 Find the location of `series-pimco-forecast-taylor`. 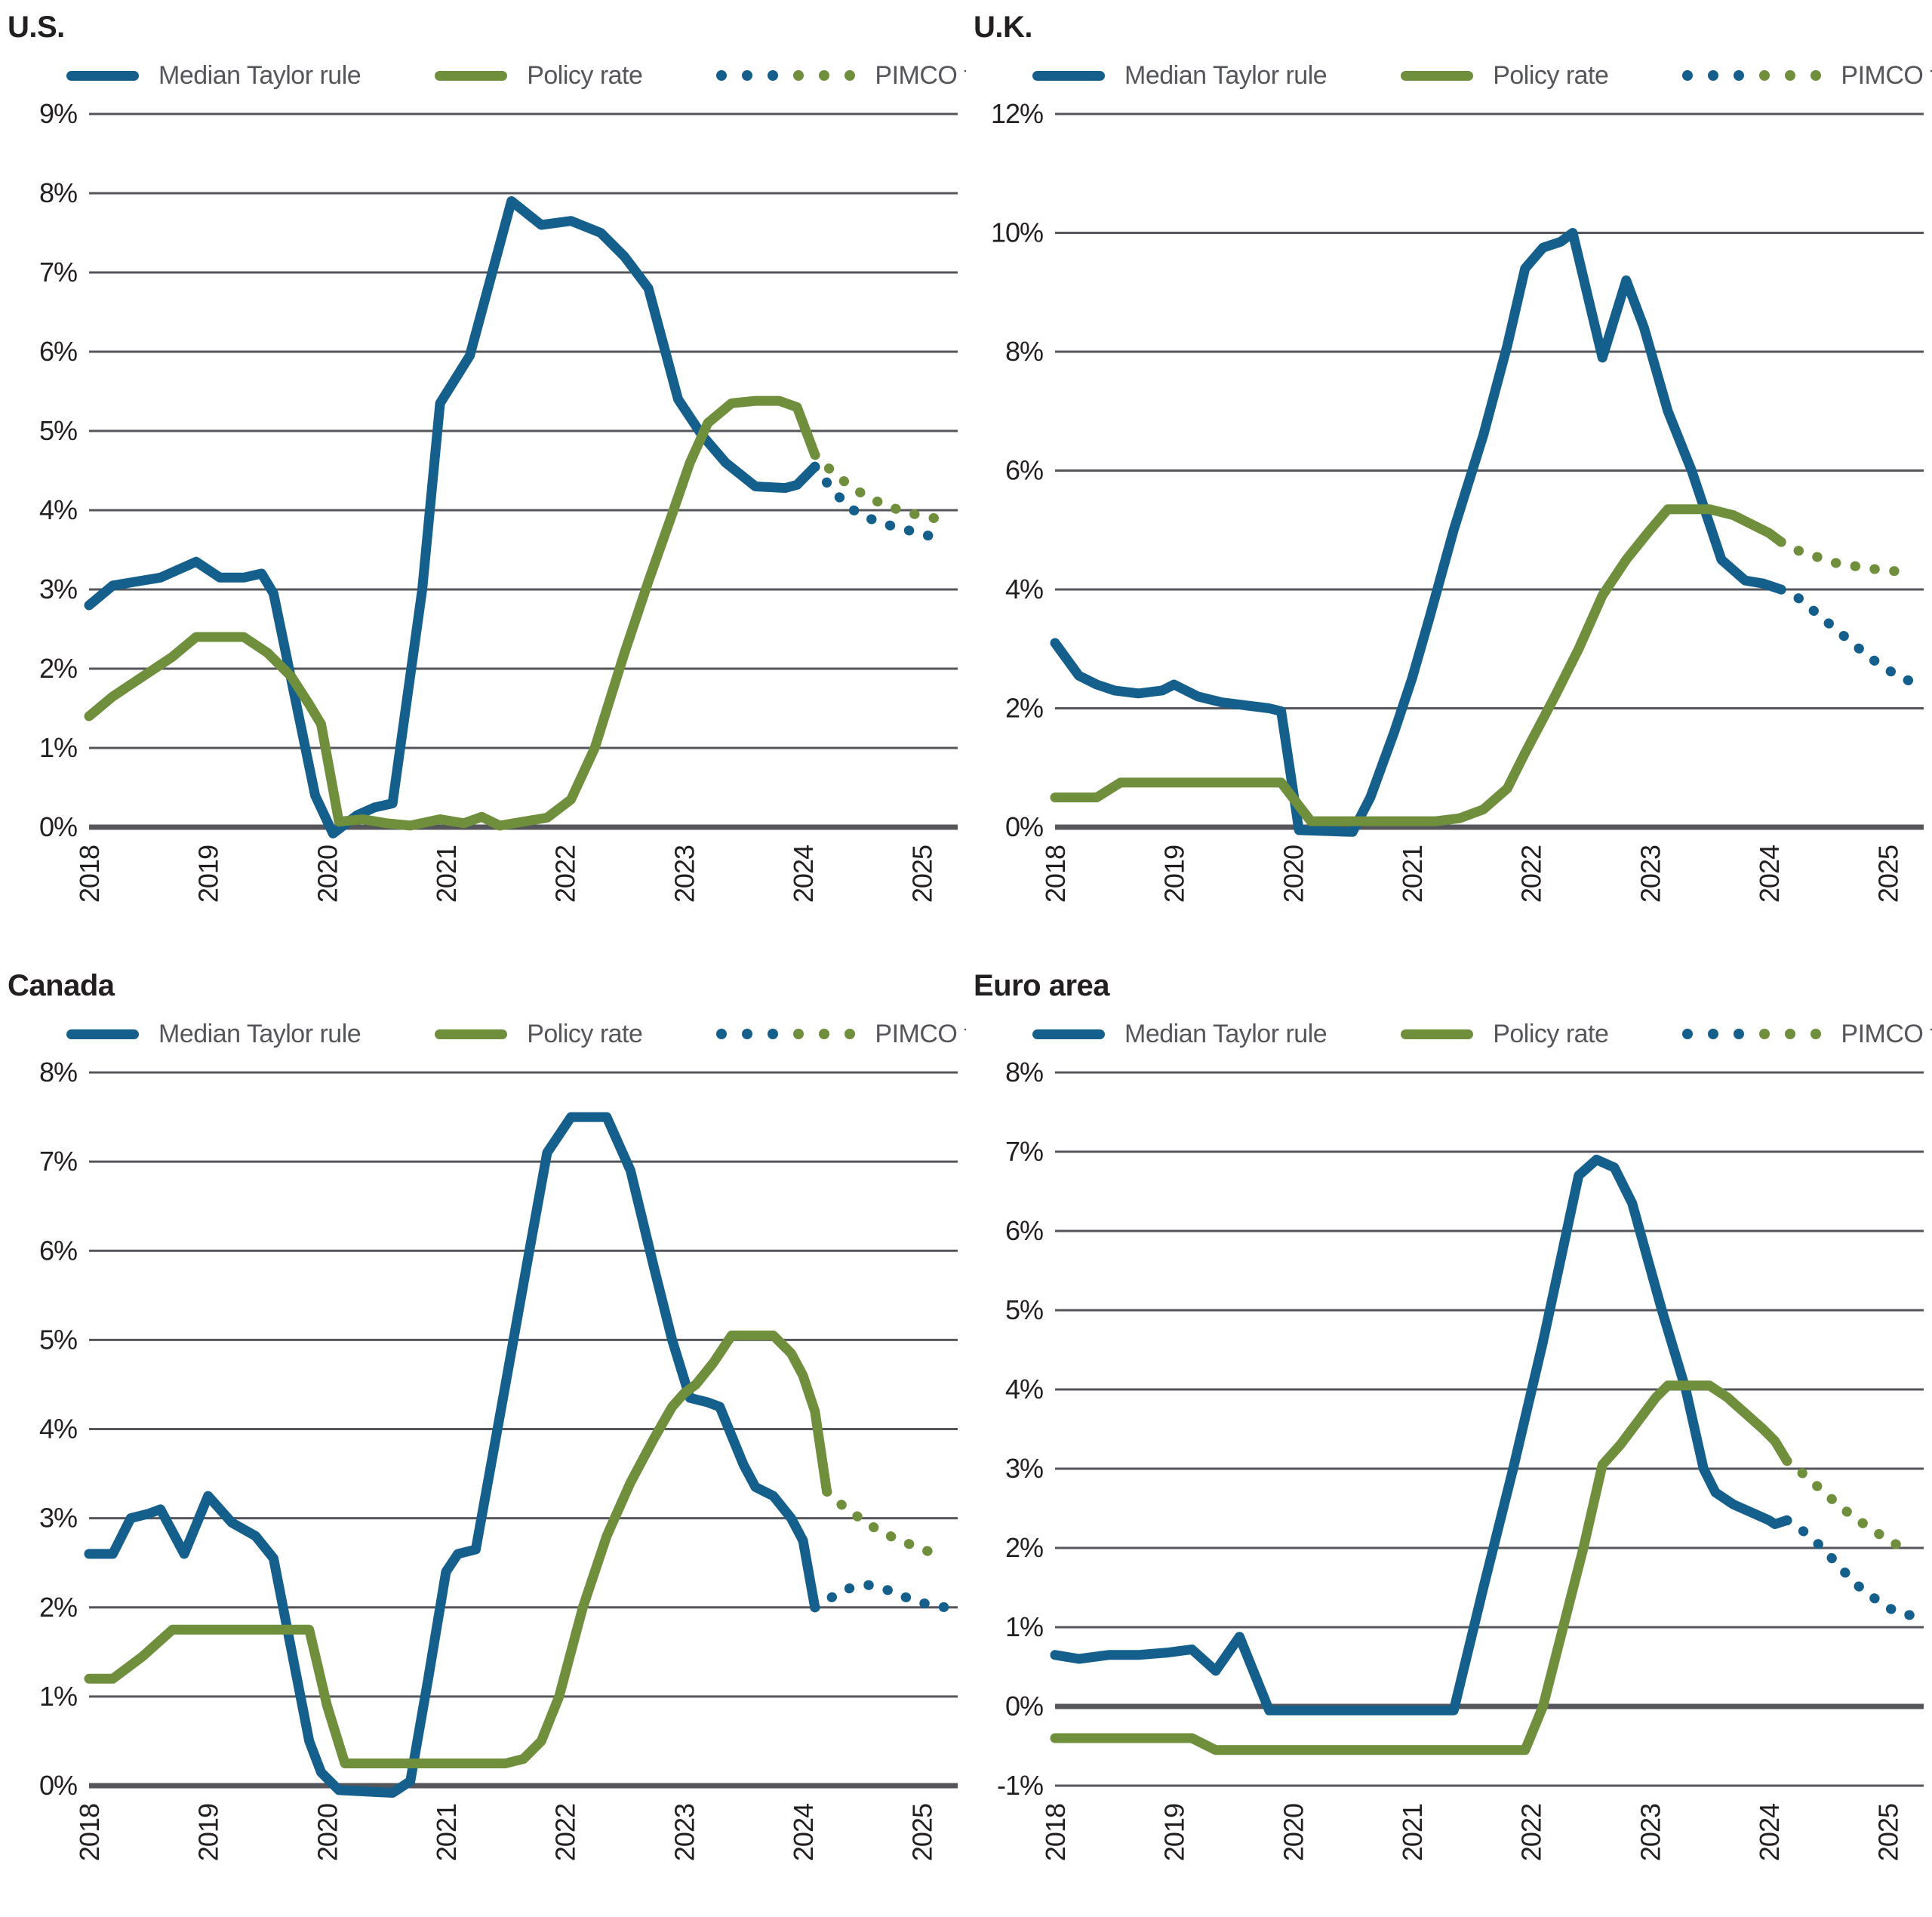

series-pimco-forecast-taylor is located at coordinates (1846, 635).